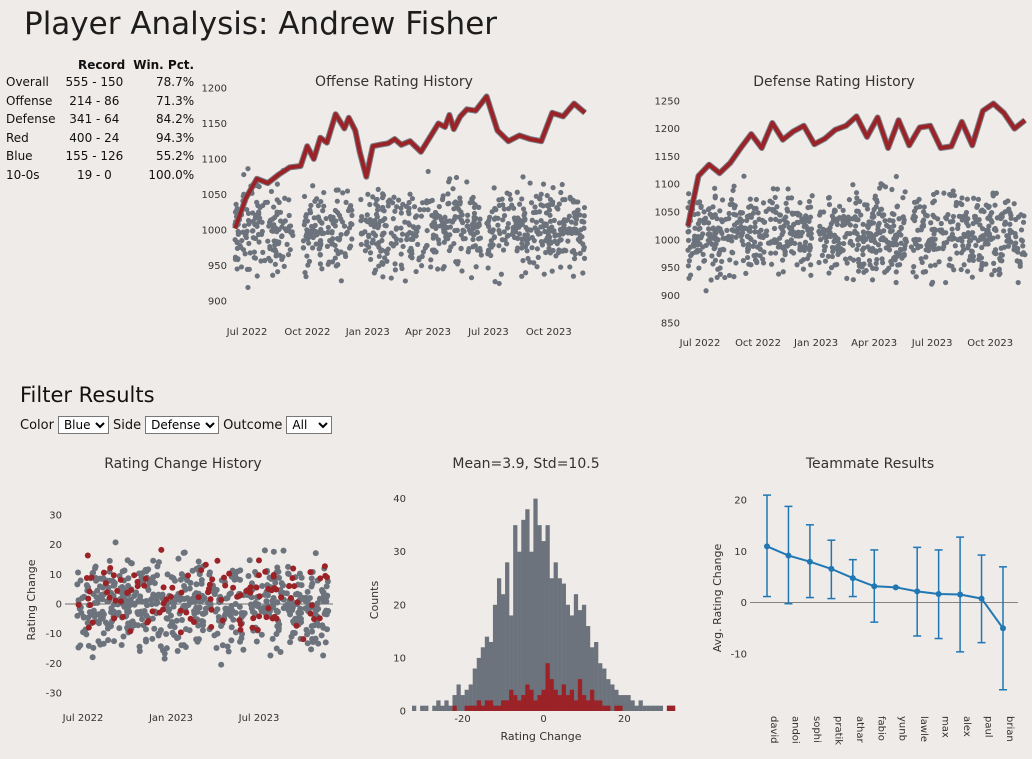 The width and height of the screenshot is (1032, 759). Describe the element at coordinates (182, 425) in the screenshot. I see `side-select: Defense` at that location.